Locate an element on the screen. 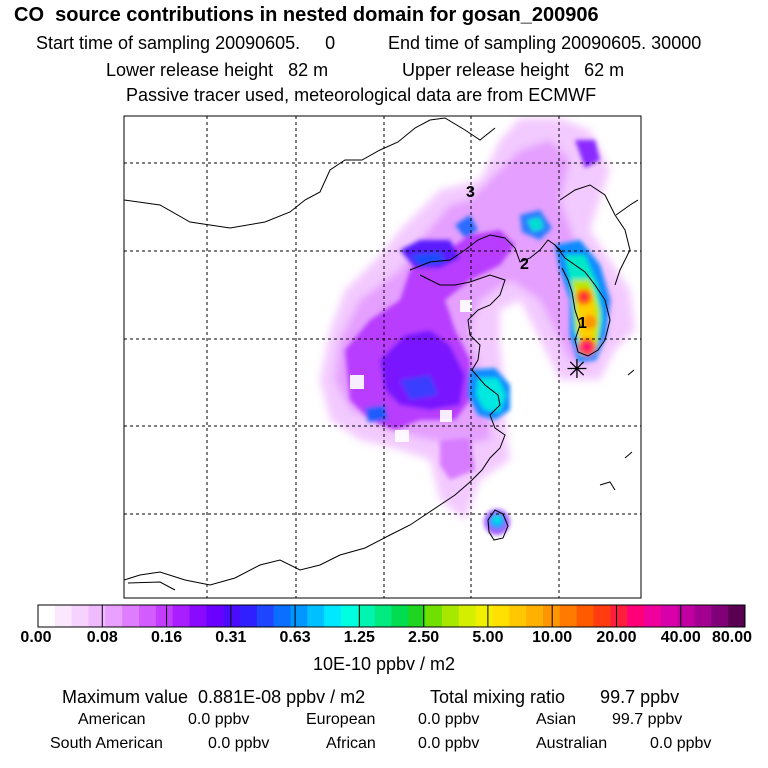 This screenshot has width=768, height=768. colorbar is located at coordinates (391, 616).